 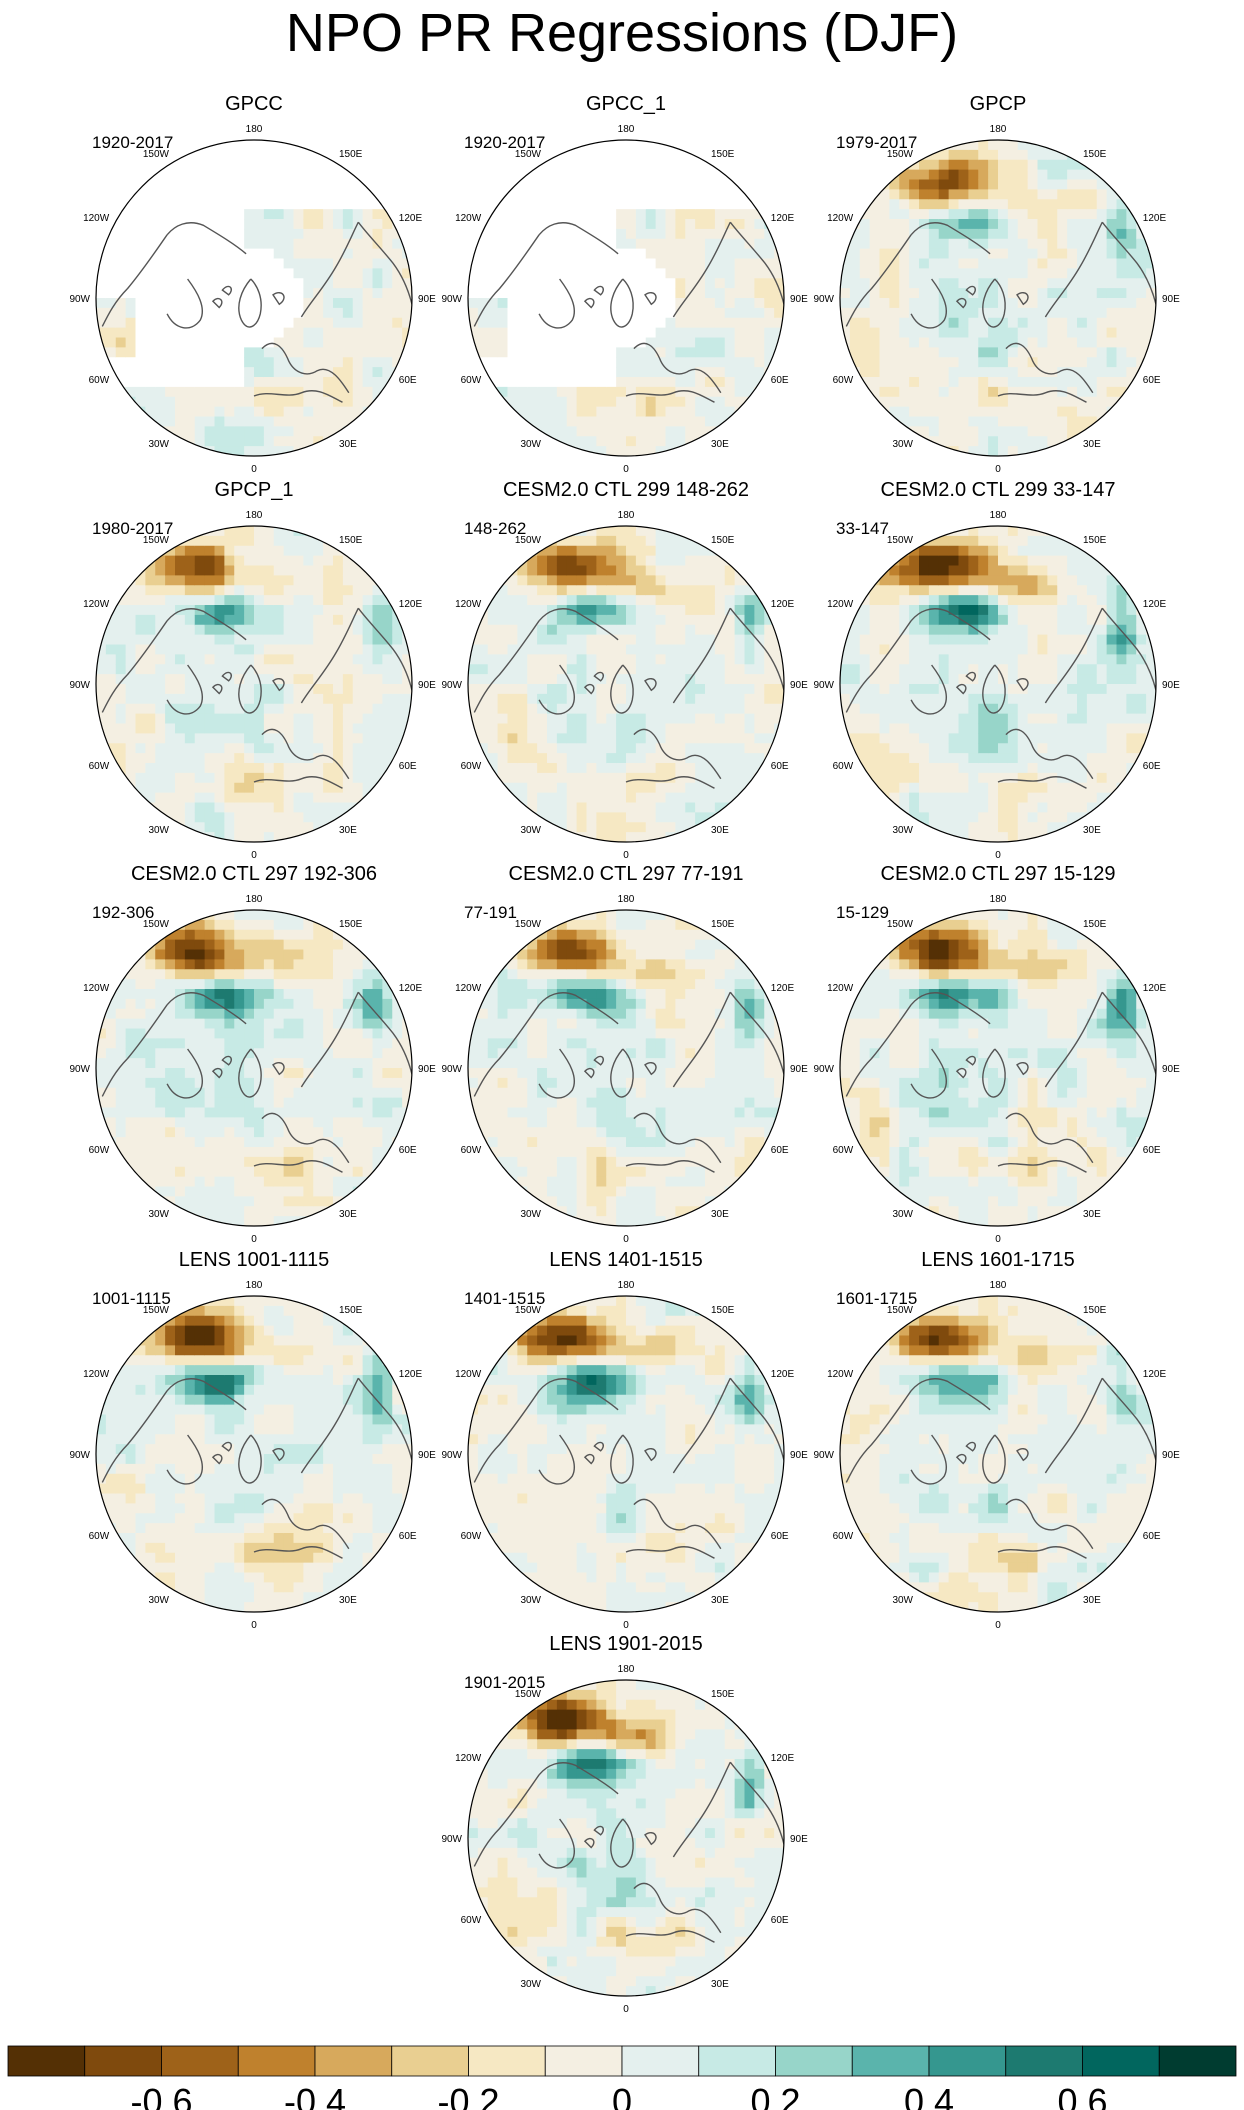 I want to click on map-border, so click(x=626, y=298).